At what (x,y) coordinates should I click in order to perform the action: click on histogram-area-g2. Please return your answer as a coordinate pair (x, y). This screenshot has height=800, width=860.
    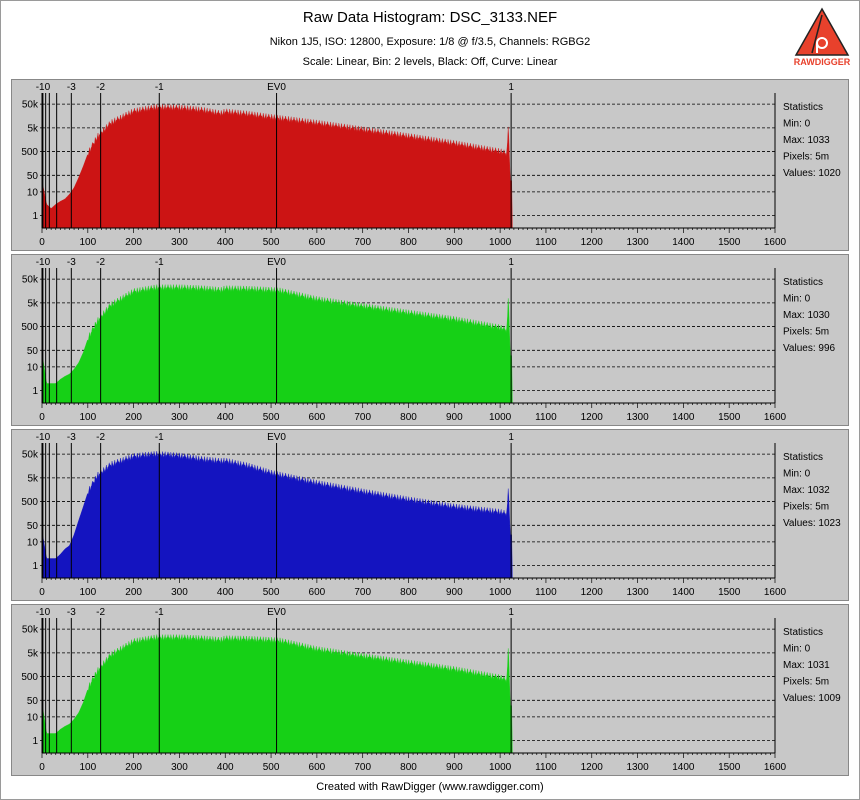
    Looking at the image, I should click on (277, 694).